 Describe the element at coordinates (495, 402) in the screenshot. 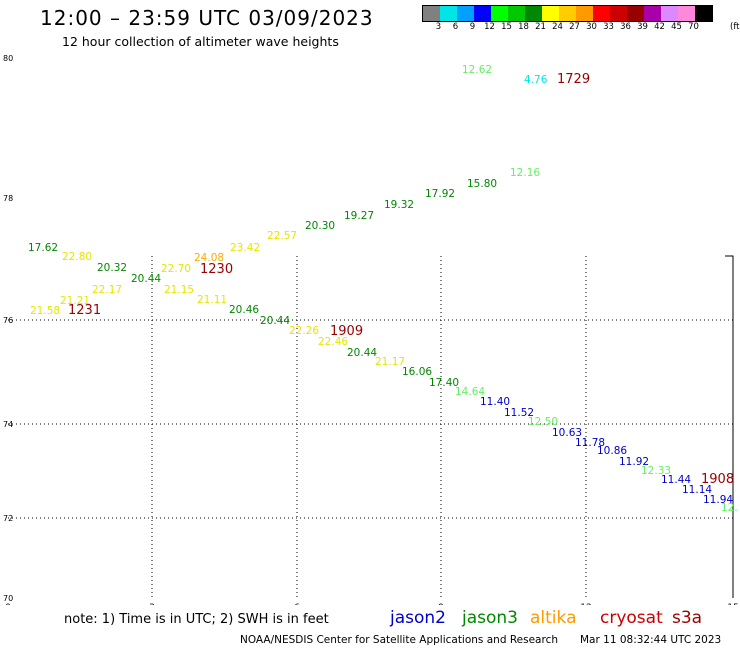

I see `wave-height-label: 11.40` at that location.